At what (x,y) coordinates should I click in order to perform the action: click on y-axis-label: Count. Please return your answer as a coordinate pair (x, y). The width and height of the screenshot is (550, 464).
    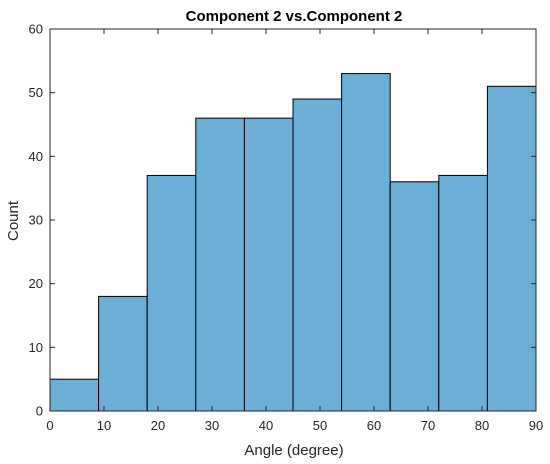
    Looking at the image, I should click on (13, 220).